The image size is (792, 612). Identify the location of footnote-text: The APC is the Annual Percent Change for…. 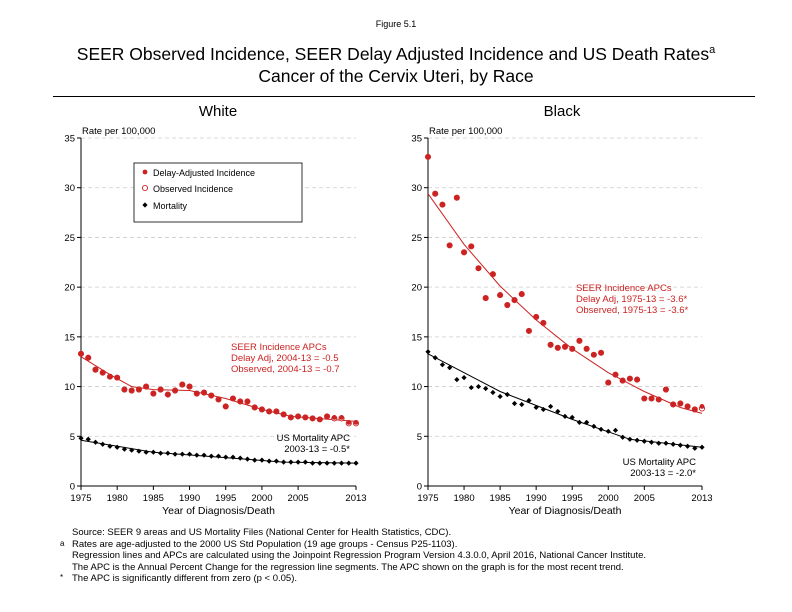
(348, 567).